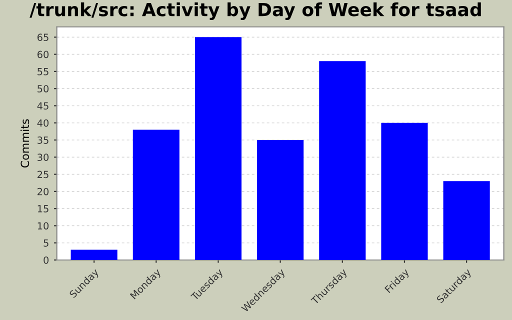 This screenshot has height=320, width=512. Describe the element at coordinates (42, 106) in the screenshot. I see `y-tick-label: 45` at that location.